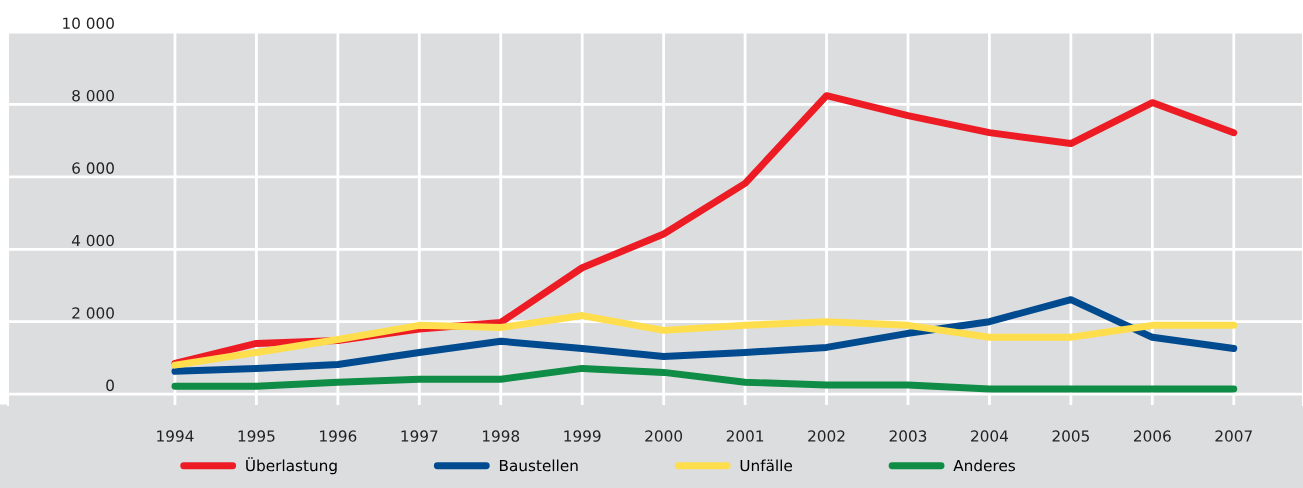 The image size is (1303, 488). Describe the element at coordinates (291, 466) in the screenshot. I see `legend-label: Überlastung` at that location.